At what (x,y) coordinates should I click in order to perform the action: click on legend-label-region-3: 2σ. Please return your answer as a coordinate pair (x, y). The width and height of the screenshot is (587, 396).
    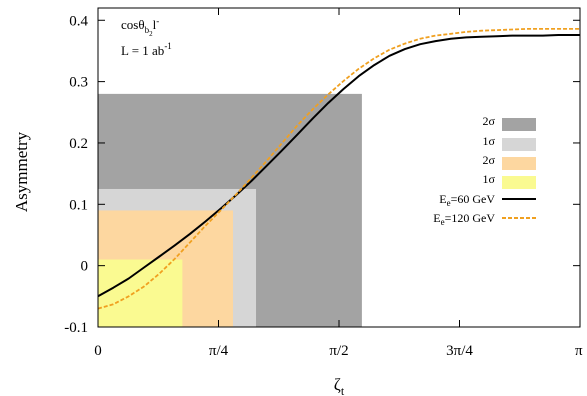
    Looking at the image, I should click on (489, 160).